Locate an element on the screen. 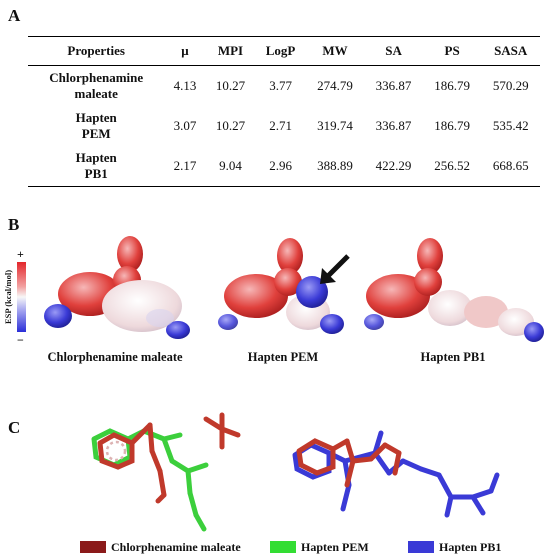 The width and height of the screenshot is (550, 560). row-name-line1: Chlorphenamine is located at coordinates (96, 77).